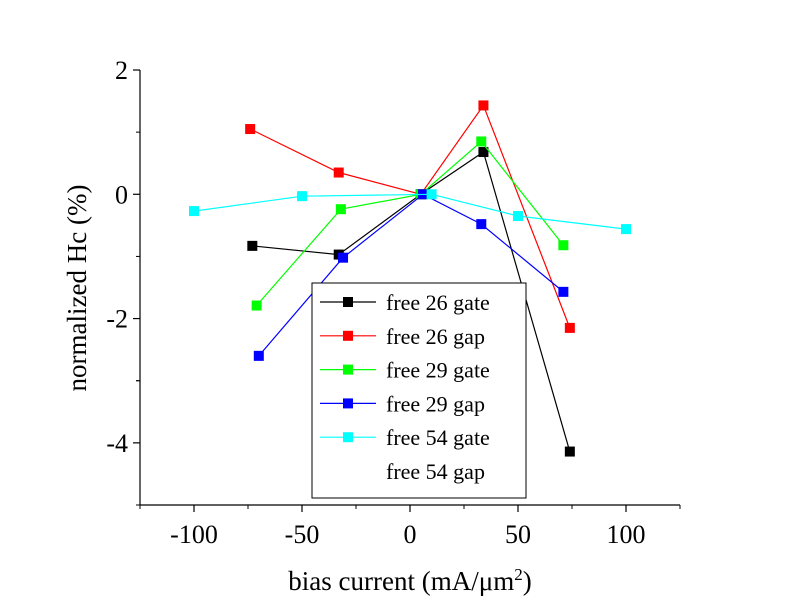  I want to click on x-tick-label: -100, so click(194, 534).